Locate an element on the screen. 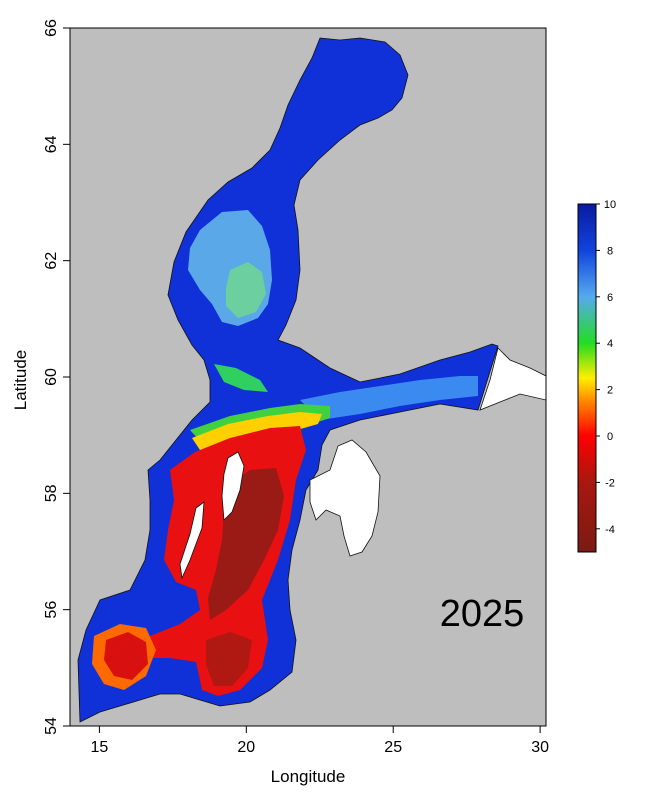  y-tick-label: 60 is located at coordinates (51, 377).